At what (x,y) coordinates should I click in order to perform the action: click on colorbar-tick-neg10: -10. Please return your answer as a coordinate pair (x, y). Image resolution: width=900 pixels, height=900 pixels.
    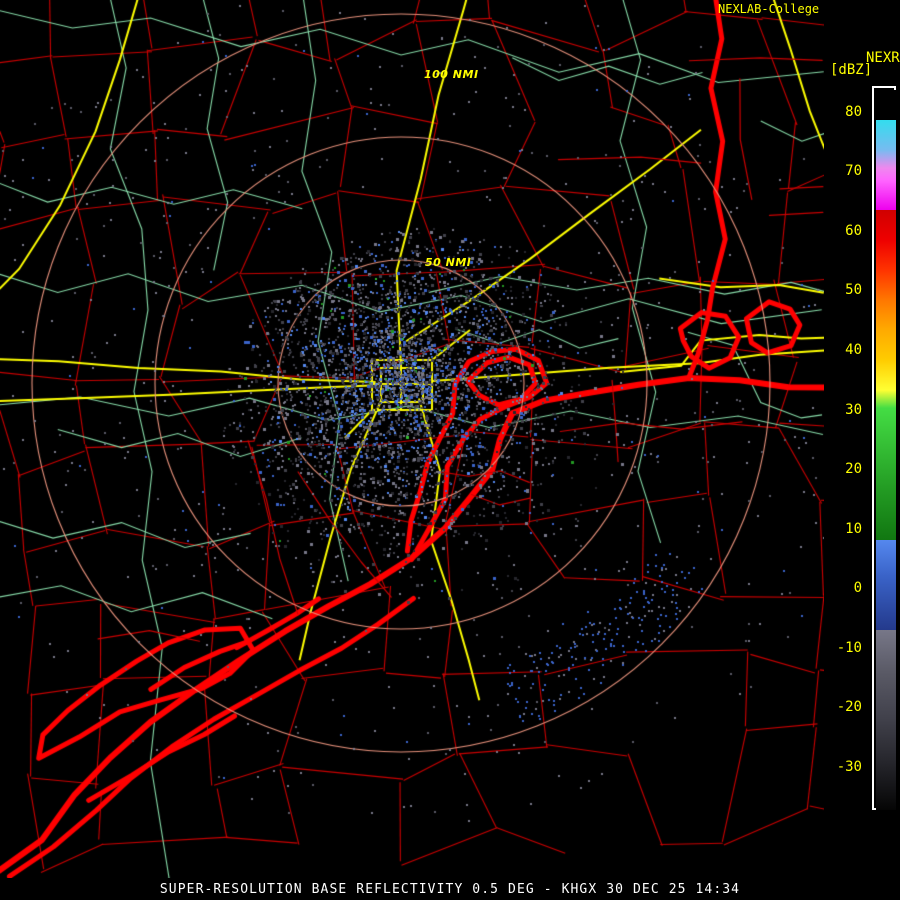
    Looking at the image, I should click on (849, 648).